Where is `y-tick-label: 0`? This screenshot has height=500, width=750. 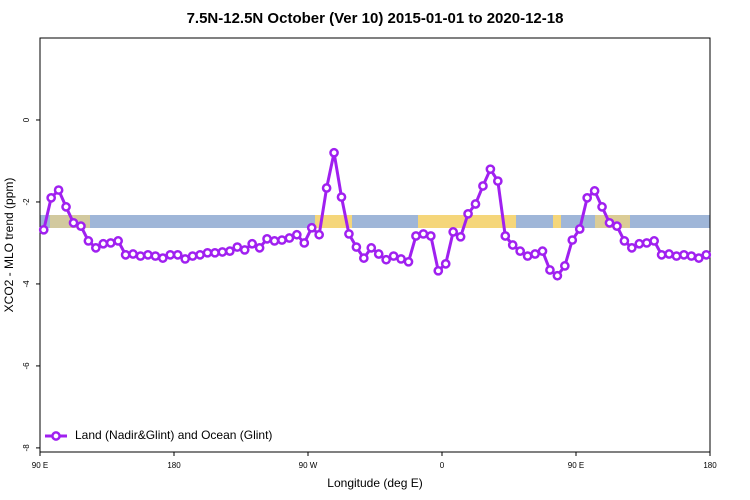
y-tick-label: 0 is located at coordinates (26, 119).